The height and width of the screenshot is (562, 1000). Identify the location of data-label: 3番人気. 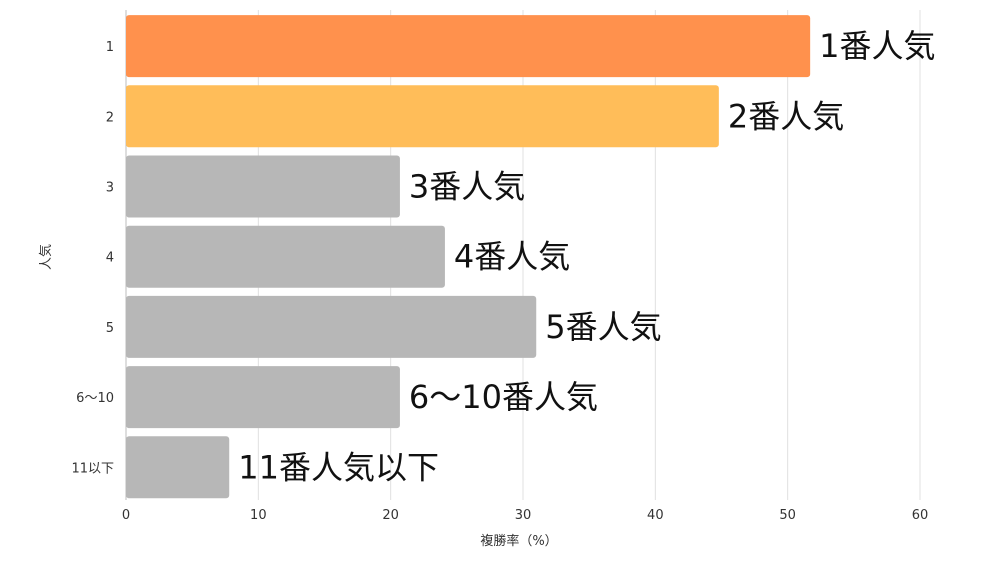
(467, 187).